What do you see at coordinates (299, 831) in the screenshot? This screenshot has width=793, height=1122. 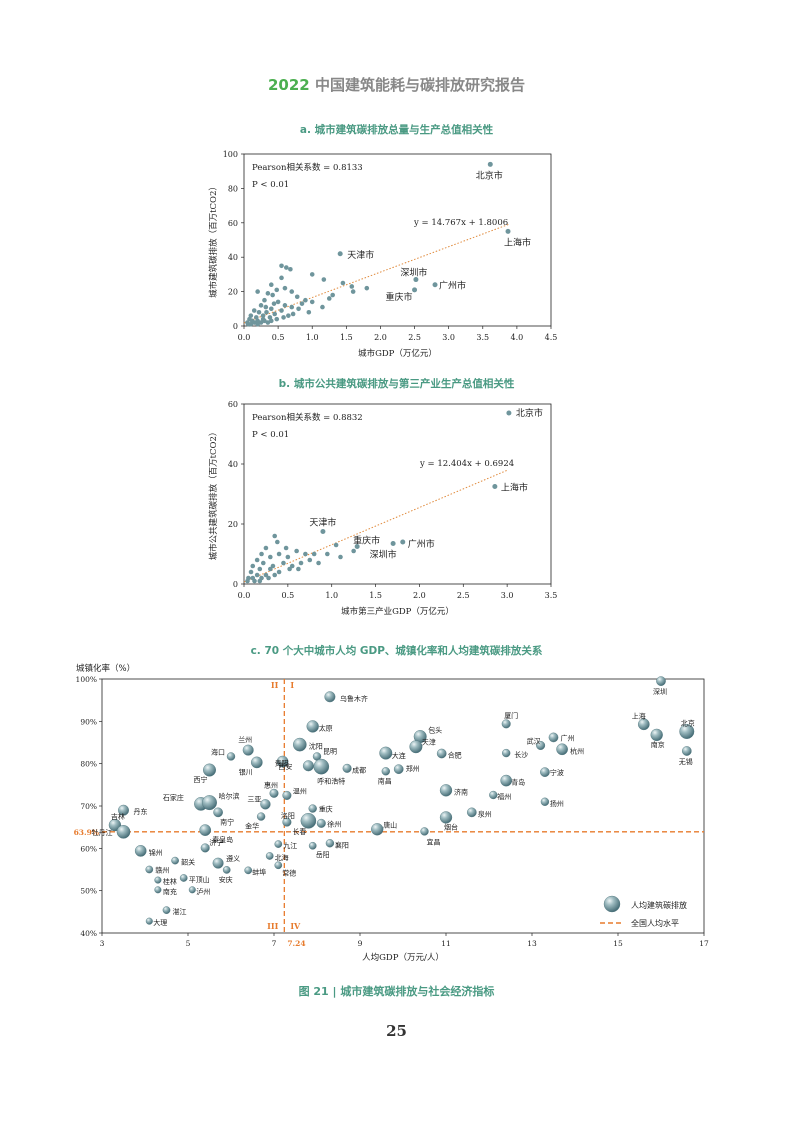 I see `city-label: 长春` at bounding box center [299, 831].